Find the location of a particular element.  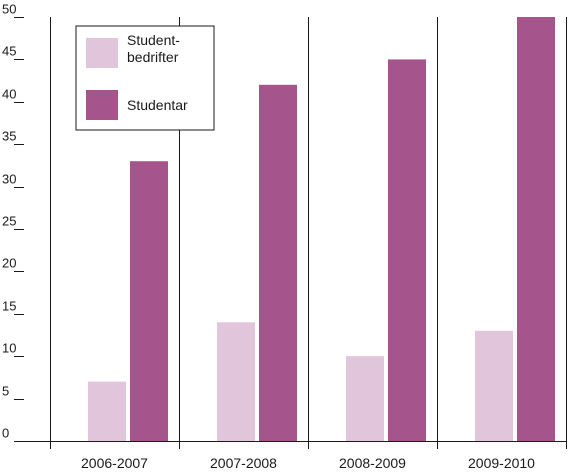

bar-studentar-2008-2009 is located at coordinates (407, 250).